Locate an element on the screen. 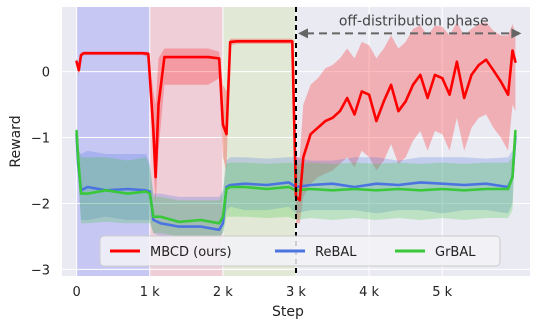 This screenshot has width=538, height=328. y-tick-label: 0 is located at coordinates (46, 73).